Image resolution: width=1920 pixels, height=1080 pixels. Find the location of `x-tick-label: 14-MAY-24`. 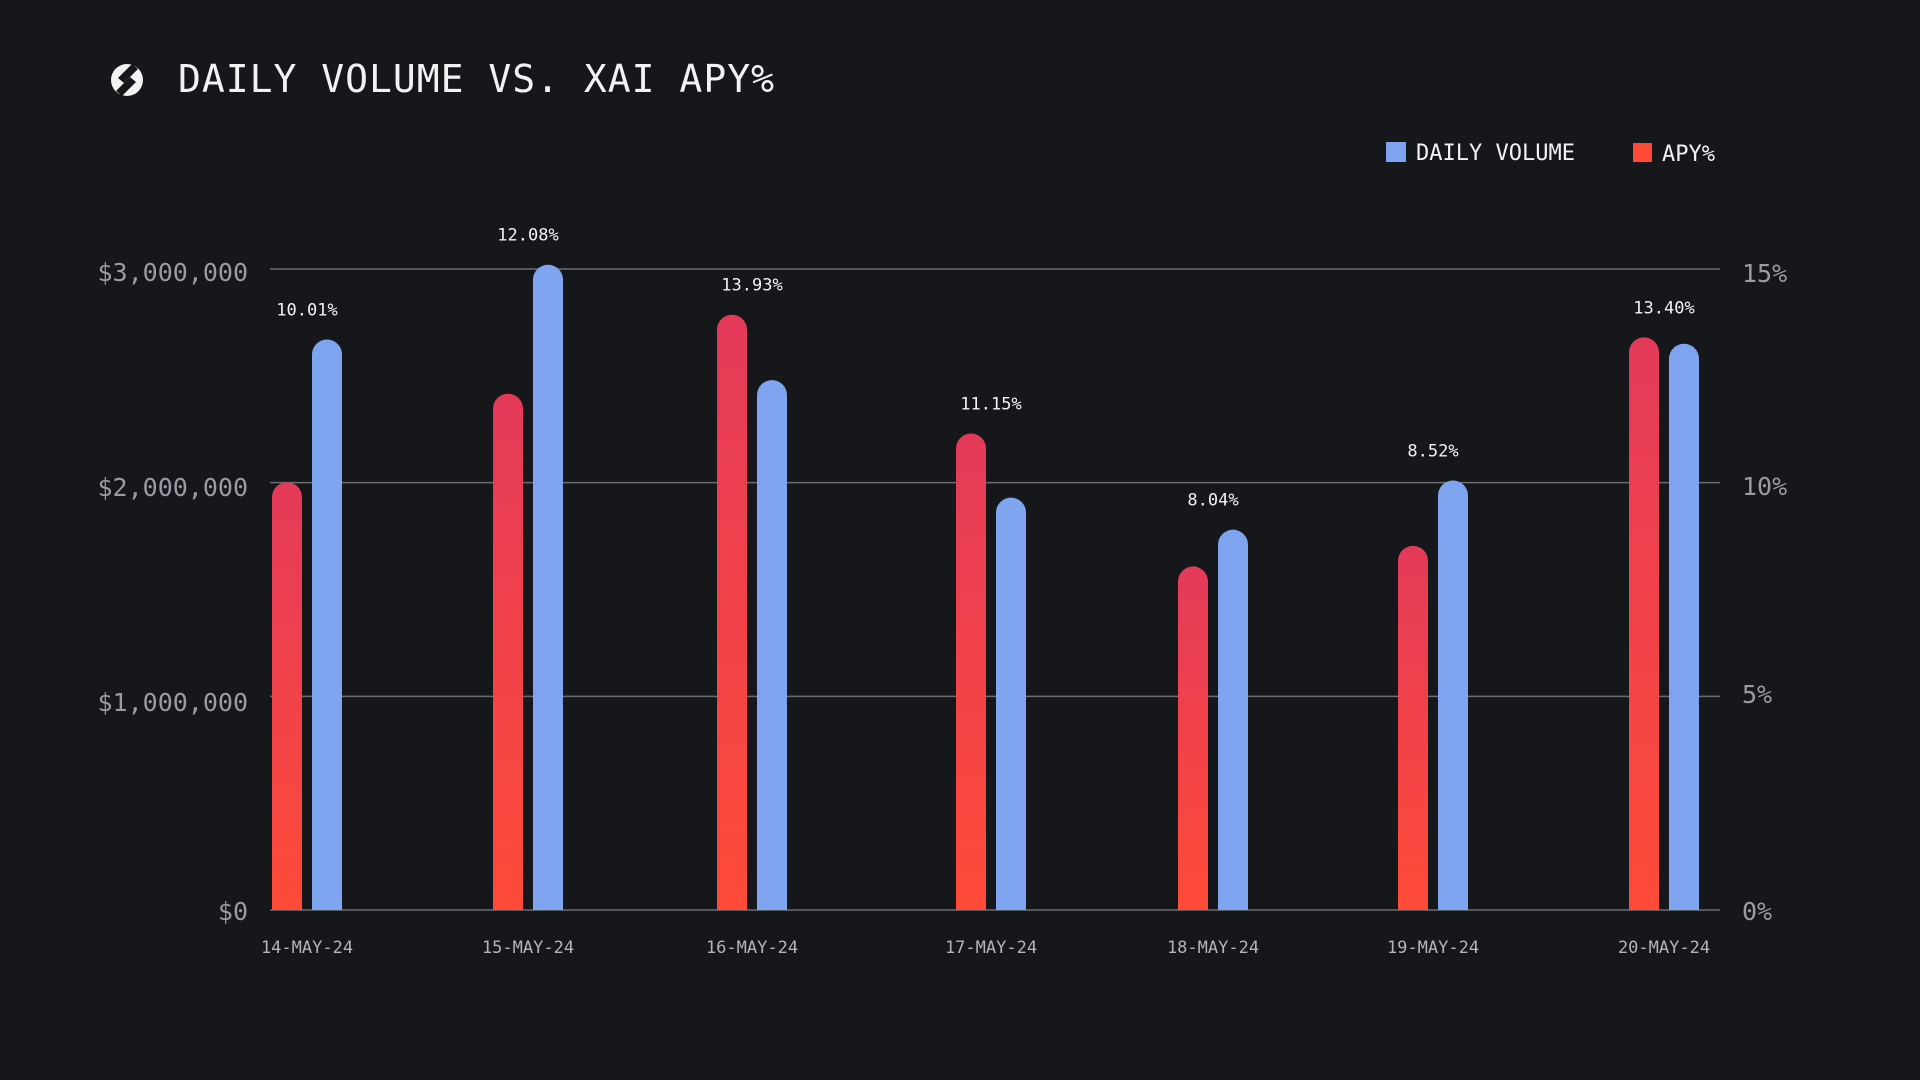

x-tick-label: 14-MAY-24 is located at coordinates (307, 948).